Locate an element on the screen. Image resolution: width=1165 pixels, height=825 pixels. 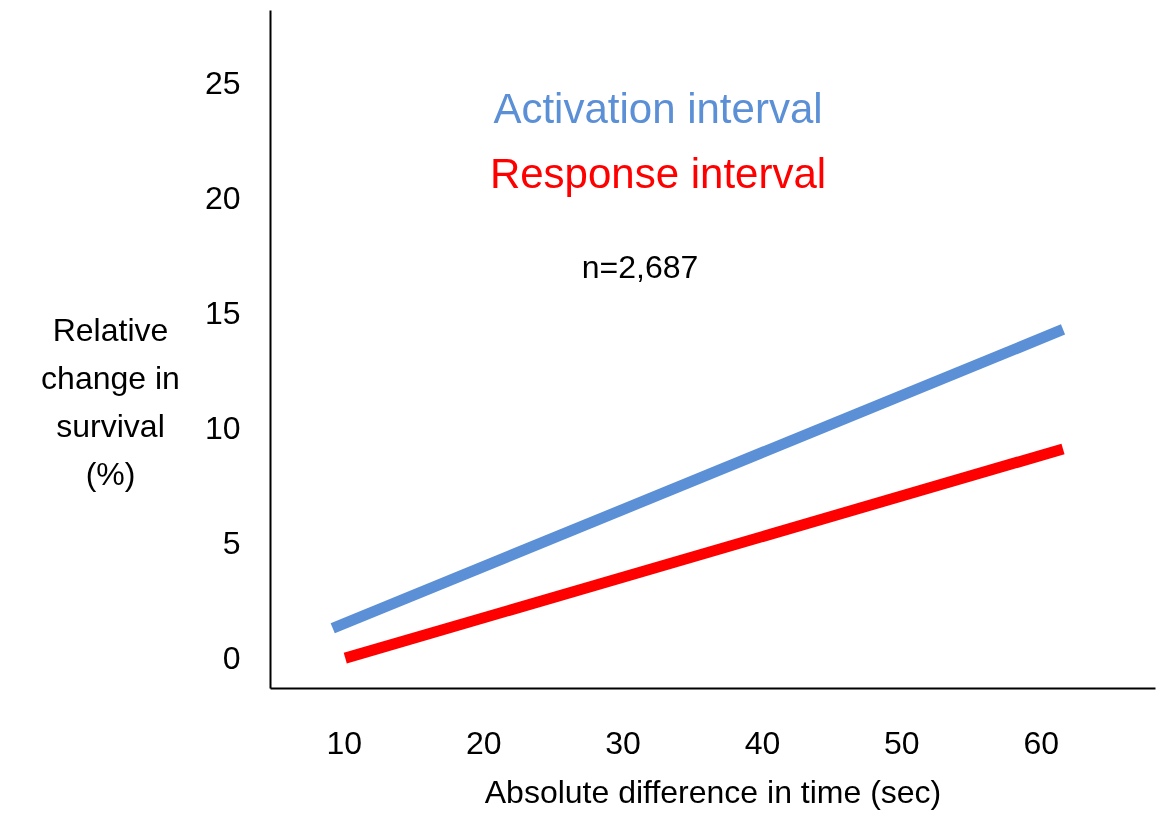
x-tick-label: 60 is located at coordinates (1041, 742).